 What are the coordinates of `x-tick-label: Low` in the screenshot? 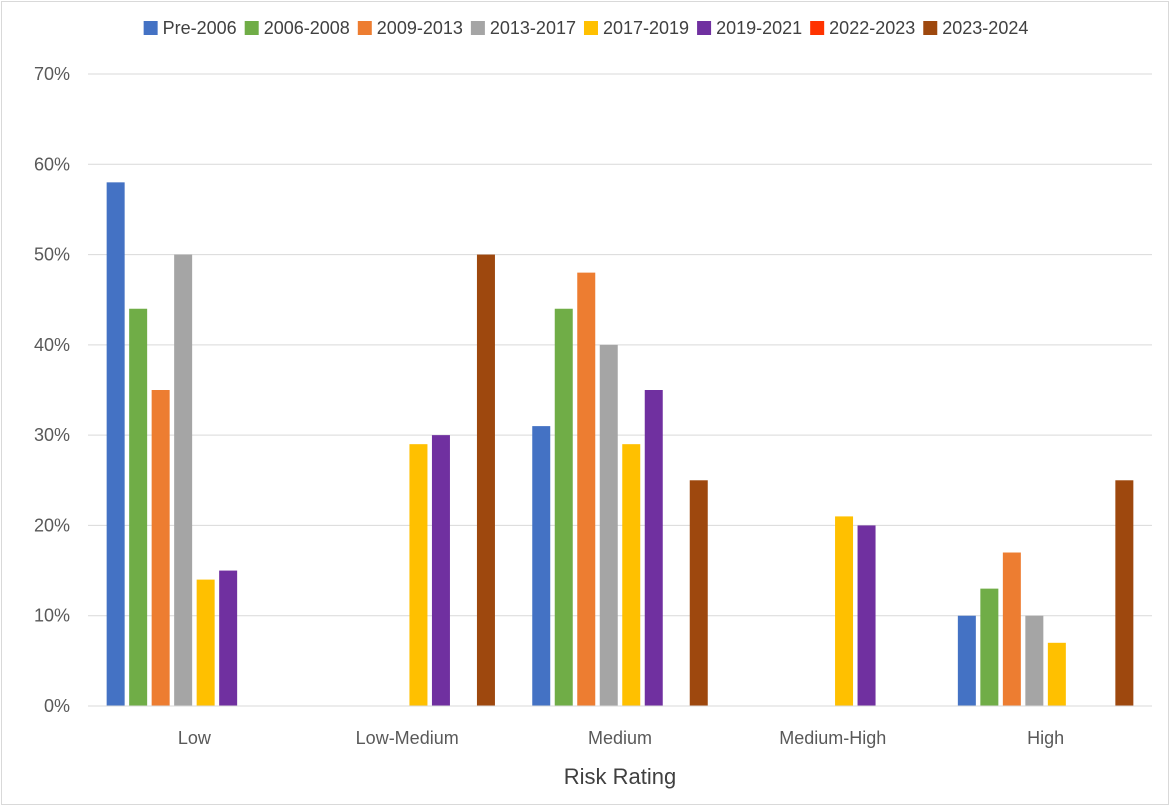 It's located at (195, 738).